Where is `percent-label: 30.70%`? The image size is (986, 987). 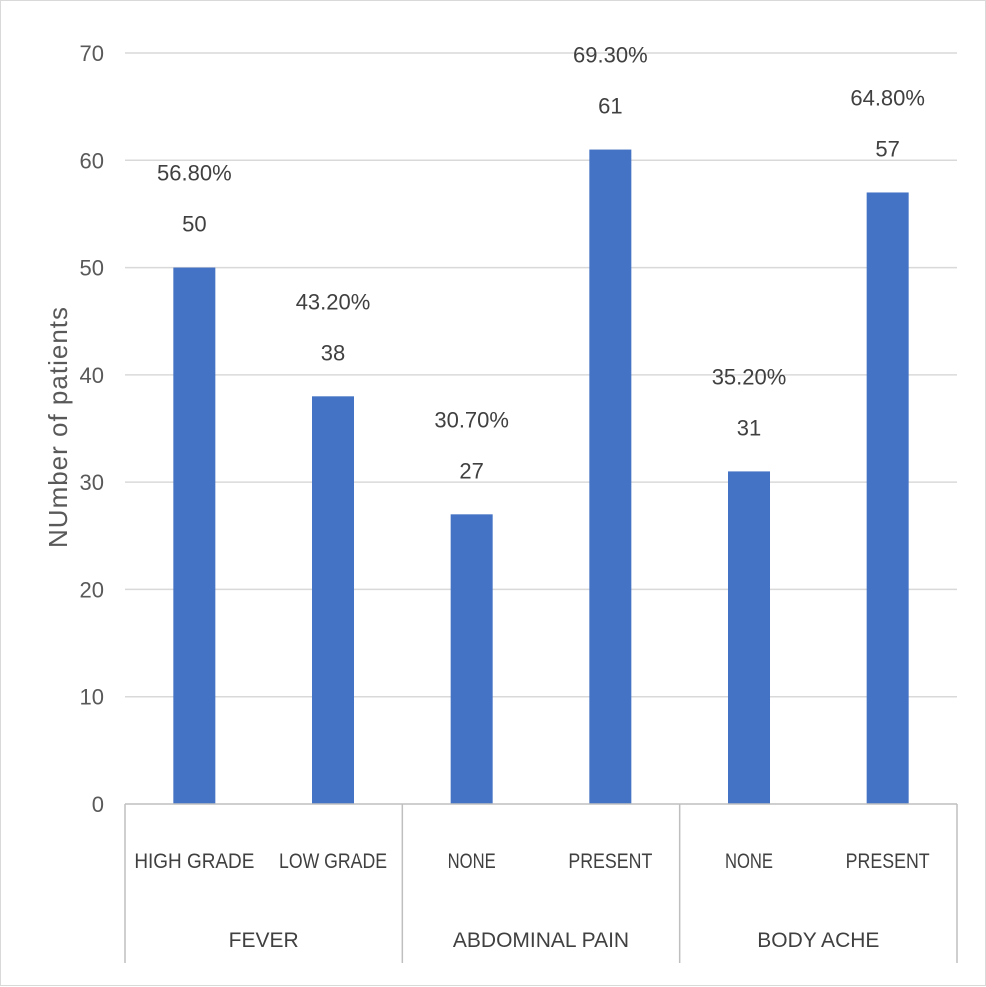 percent-label: 30.70% is located at coordinates (471, 419).